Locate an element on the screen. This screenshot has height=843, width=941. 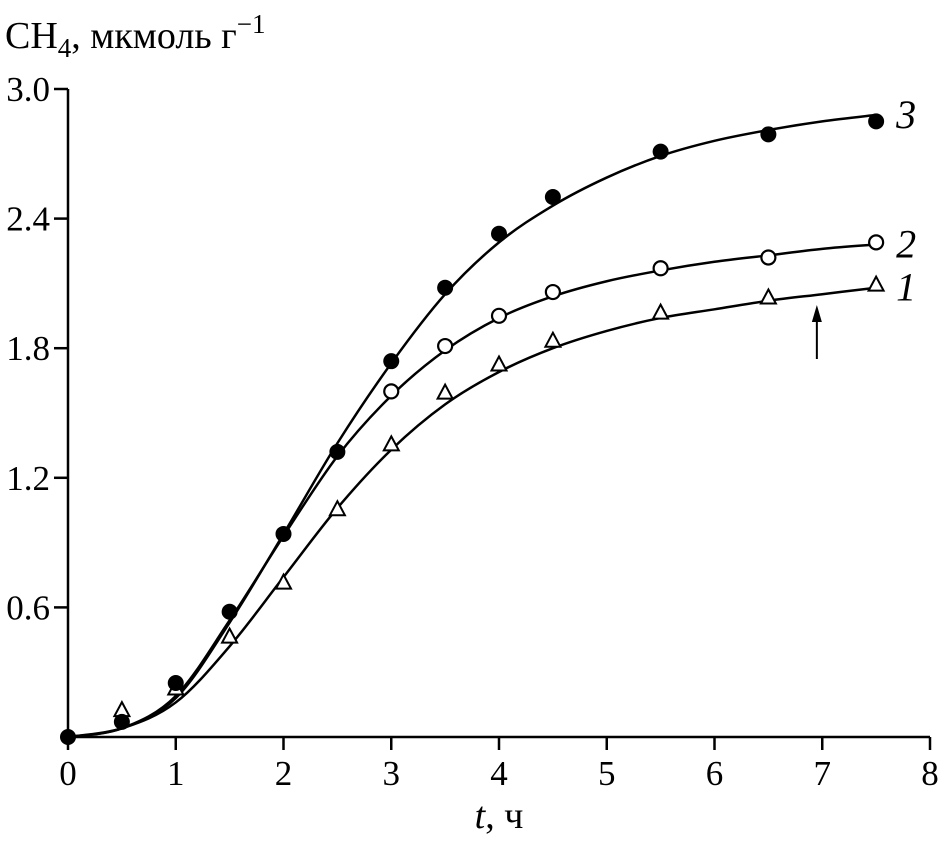
arrow-annotation is located at coordinates (816, 332).